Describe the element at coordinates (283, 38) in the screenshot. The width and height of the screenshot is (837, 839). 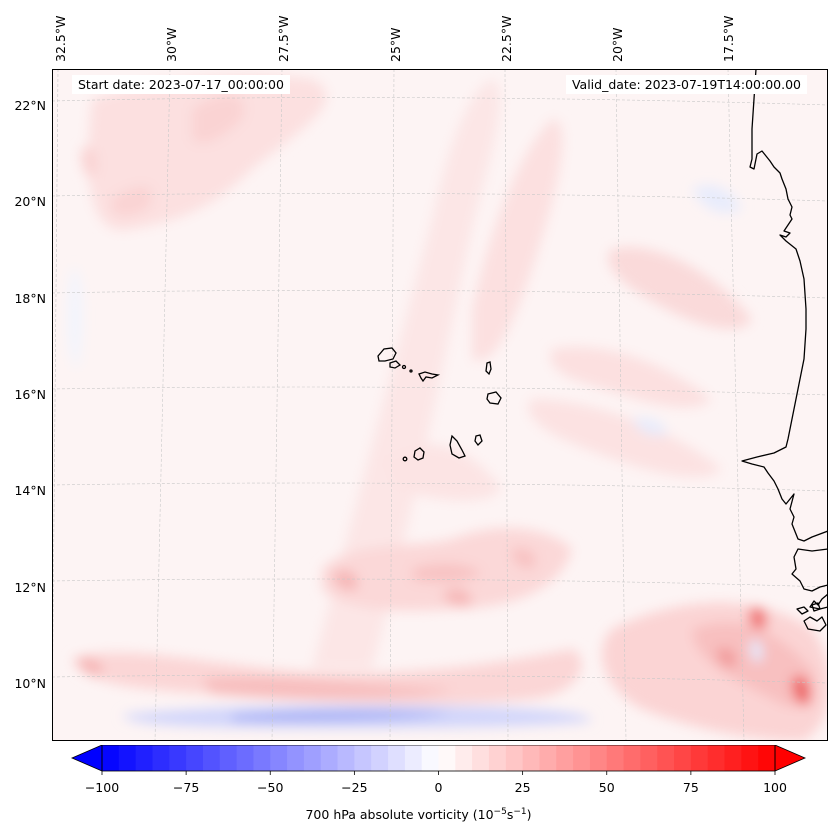
I see `lon-label: 27.5°W` at that location.